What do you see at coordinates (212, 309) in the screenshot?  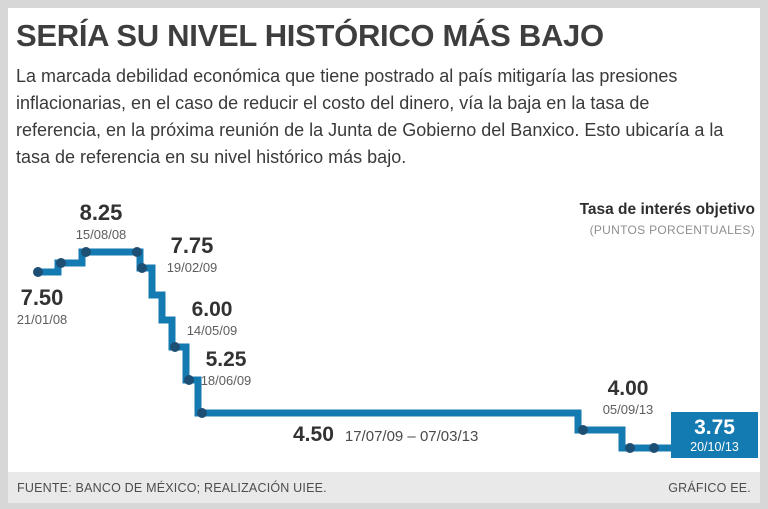 I see `point-value: 6.00` at bounding box center [212, 309].